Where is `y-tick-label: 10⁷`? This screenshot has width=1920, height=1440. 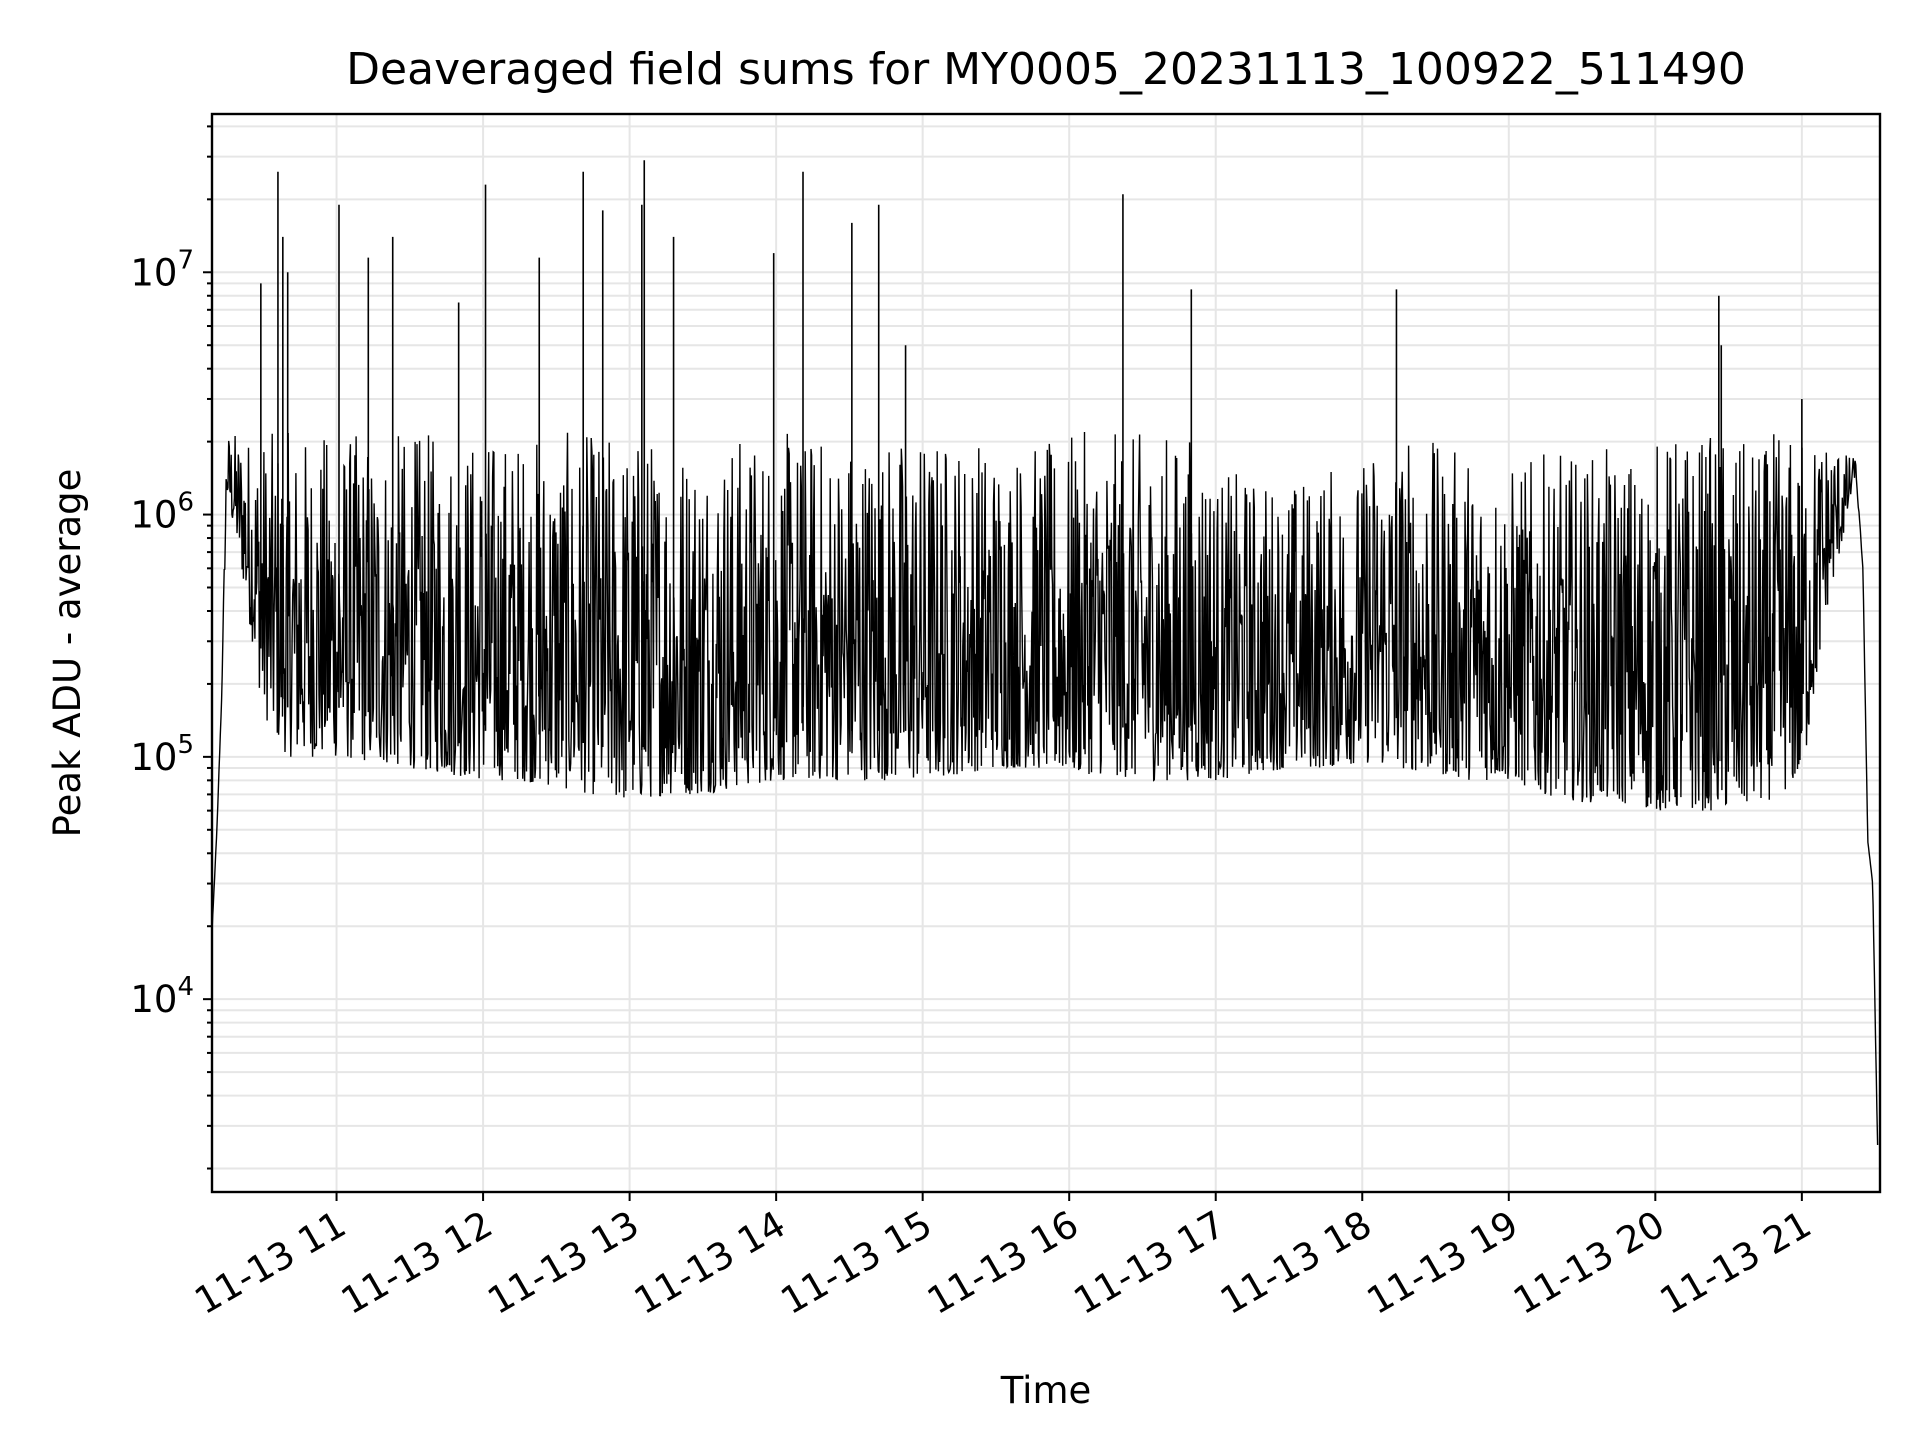
y-tick-label: 10⁷ is located at coordinates (162, 269).